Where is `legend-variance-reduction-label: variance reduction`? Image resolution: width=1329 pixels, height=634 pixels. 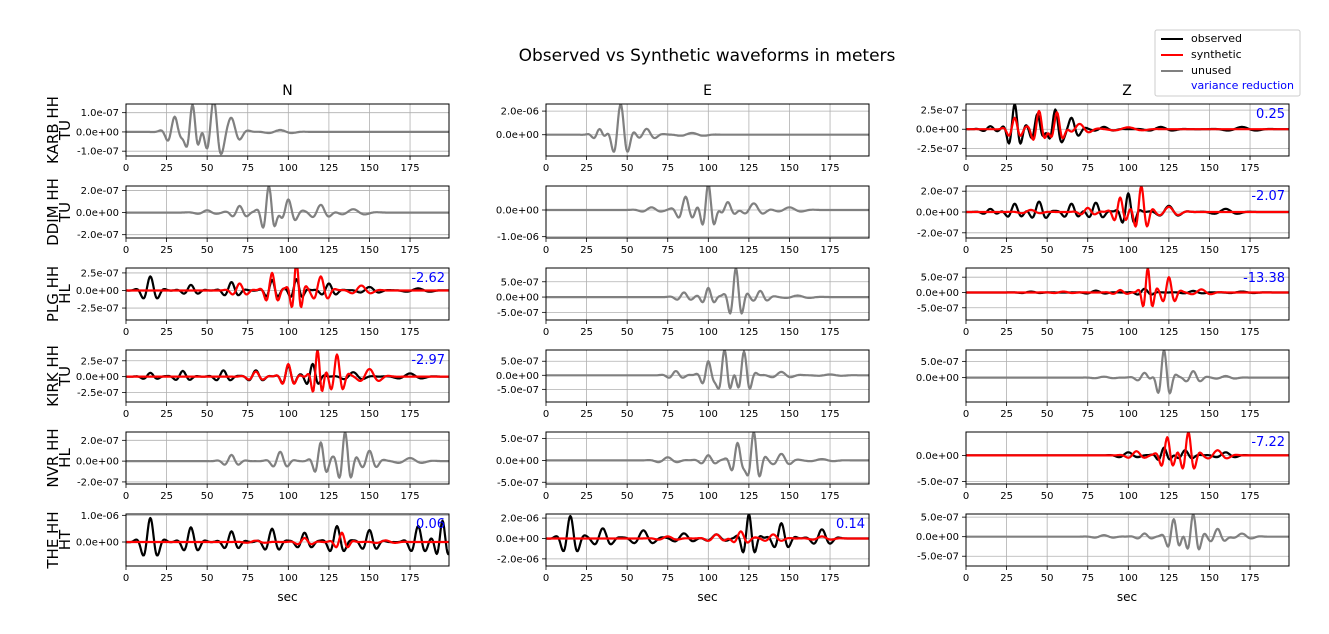 legend-variance-reduction-label: variance reduction is located at coordinates (1242, 85).